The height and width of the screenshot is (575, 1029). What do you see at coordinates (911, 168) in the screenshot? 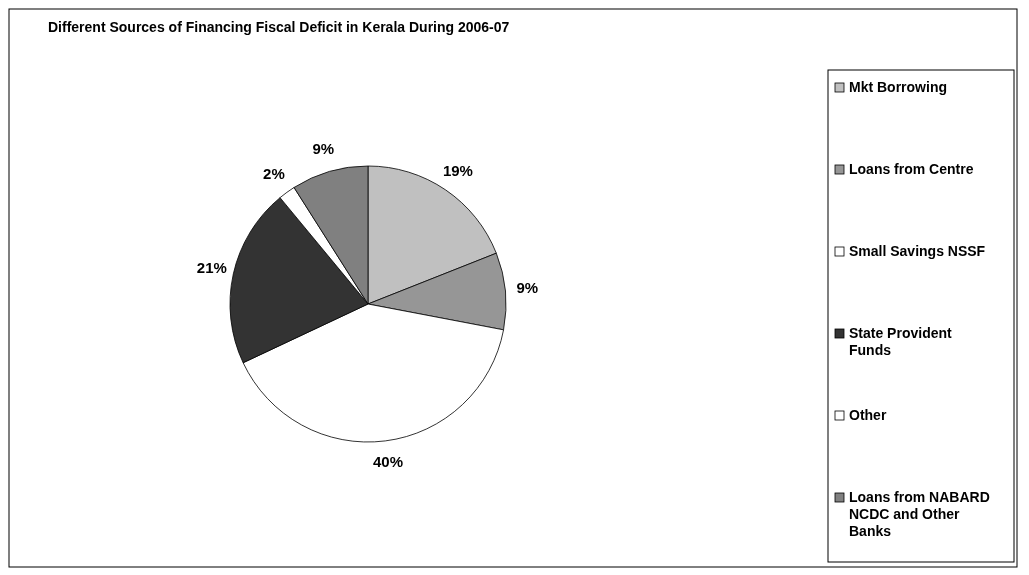
I see `legend-label: Loans from Centre` at bounding box center [911, 168].